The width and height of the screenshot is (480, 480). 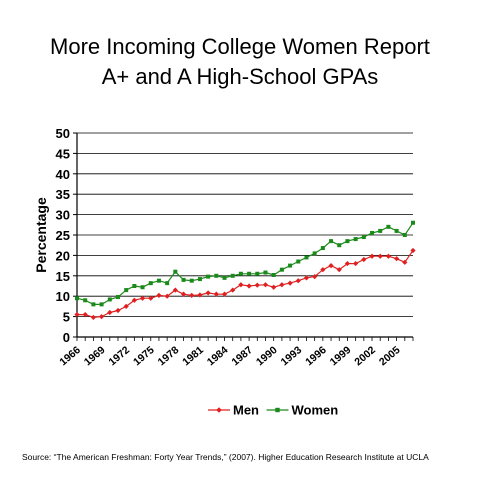 What do you see at coordinates (63, 215) in the screenshot?
I see `y-tick-label: 30` at bounding box center [63, 215].